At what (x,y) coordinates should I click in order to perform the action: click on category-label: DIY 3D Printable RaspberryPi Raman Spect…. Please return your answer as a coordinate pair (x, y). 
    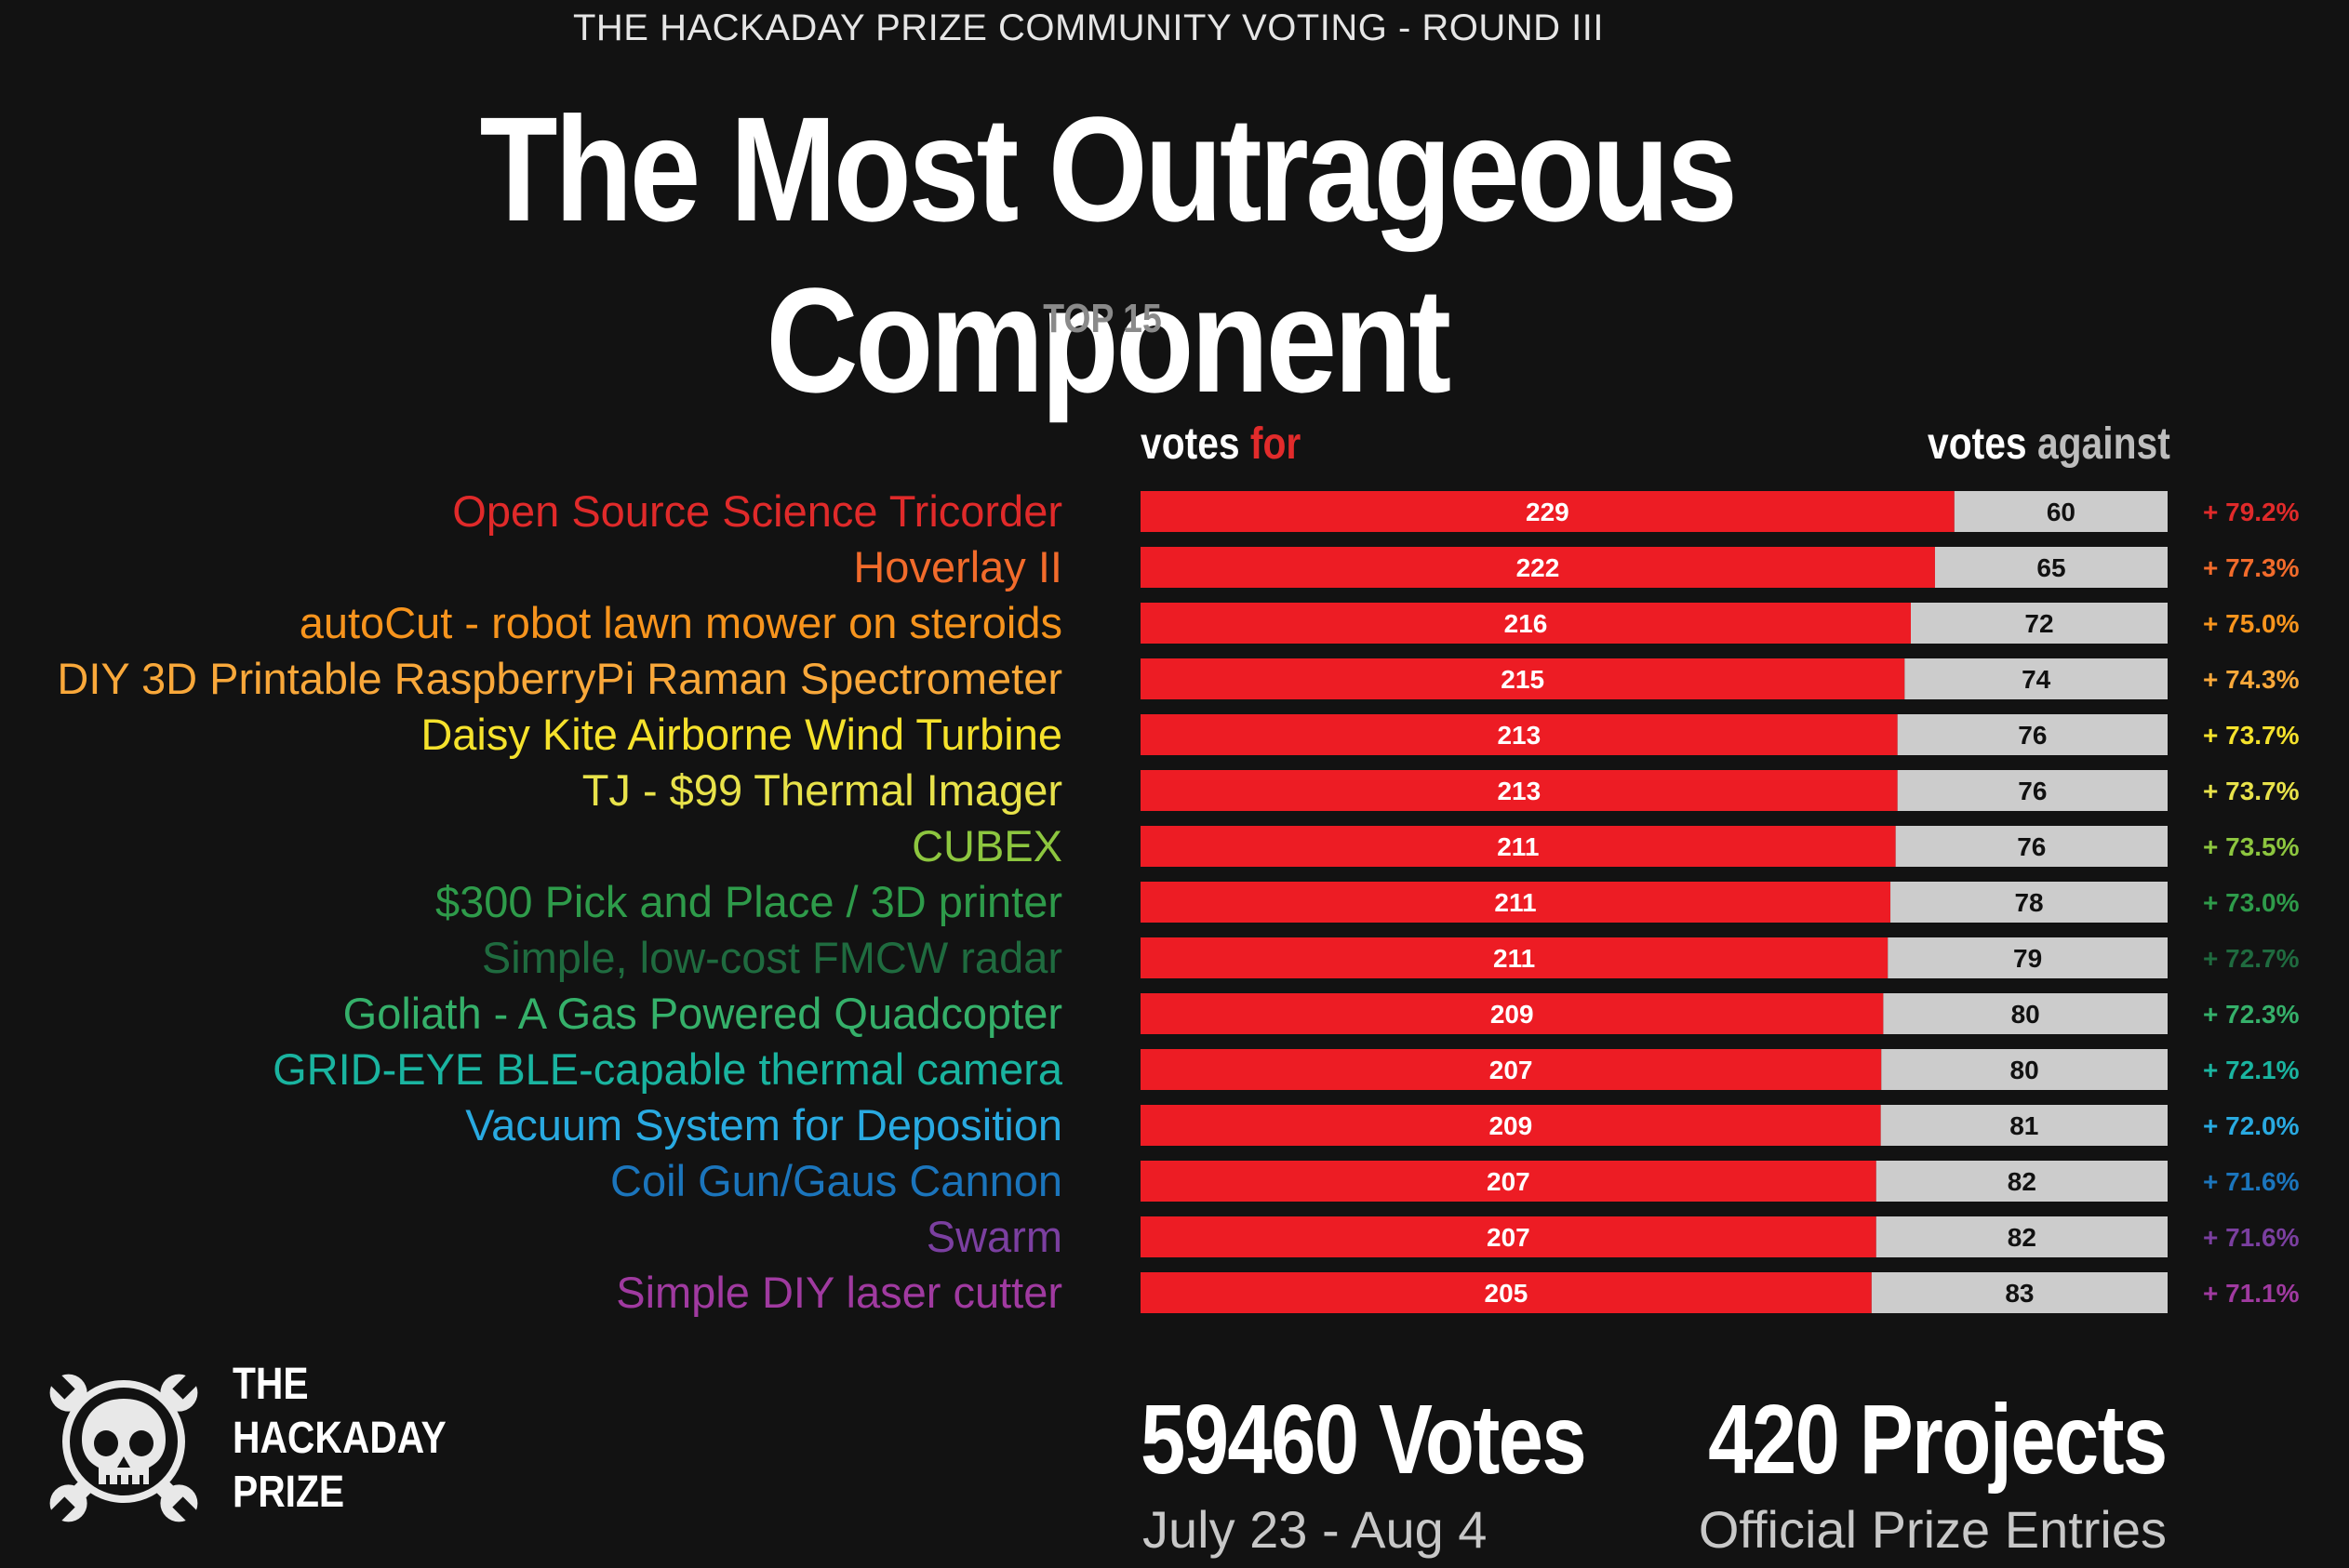
    Looking at the image, I should click on (559, 678).